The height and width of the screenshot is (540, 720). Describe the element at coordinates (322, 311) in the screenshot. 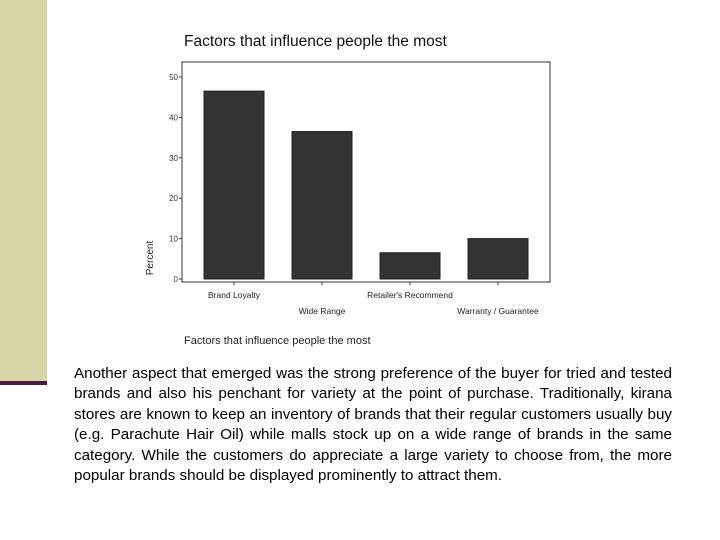

I see `category-label: Wide Range` at that location.